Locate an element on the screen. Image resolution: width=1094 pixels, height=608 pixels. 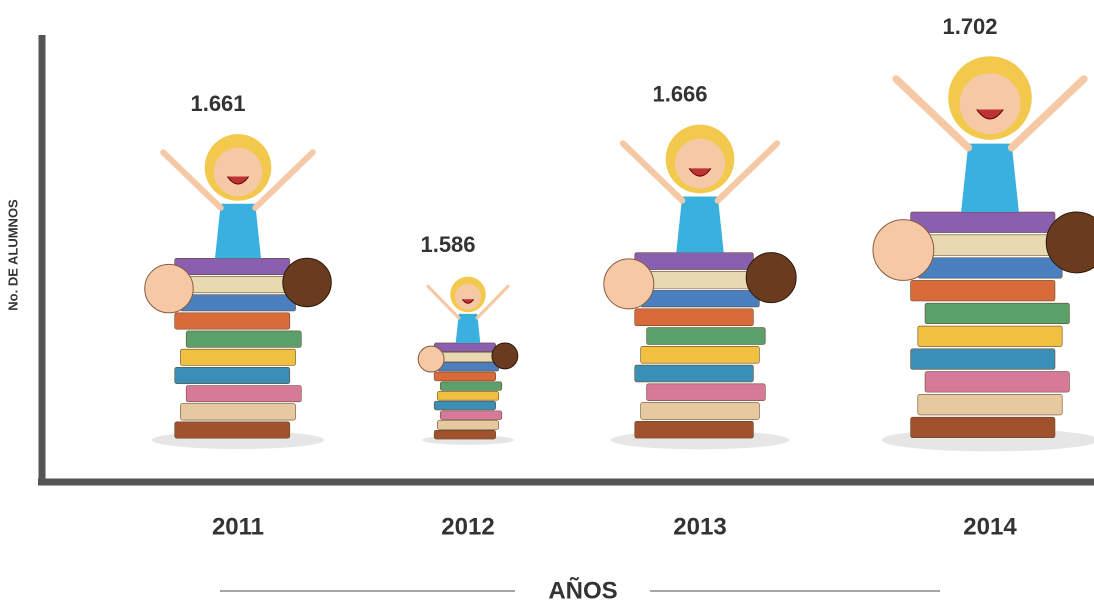
value-label: 1.586 is located at coordinates (447, 244).